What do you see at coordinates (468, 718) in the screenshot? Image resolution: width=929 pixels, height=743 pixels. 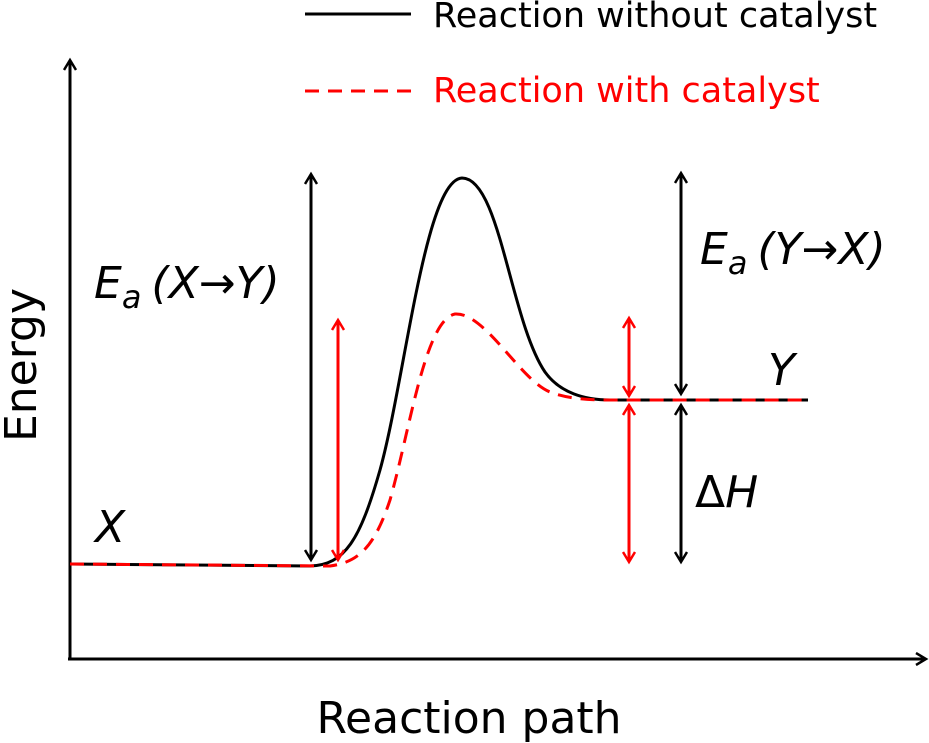 I see `x-axis-label: Reaction path` at bounding box center [468, 718].